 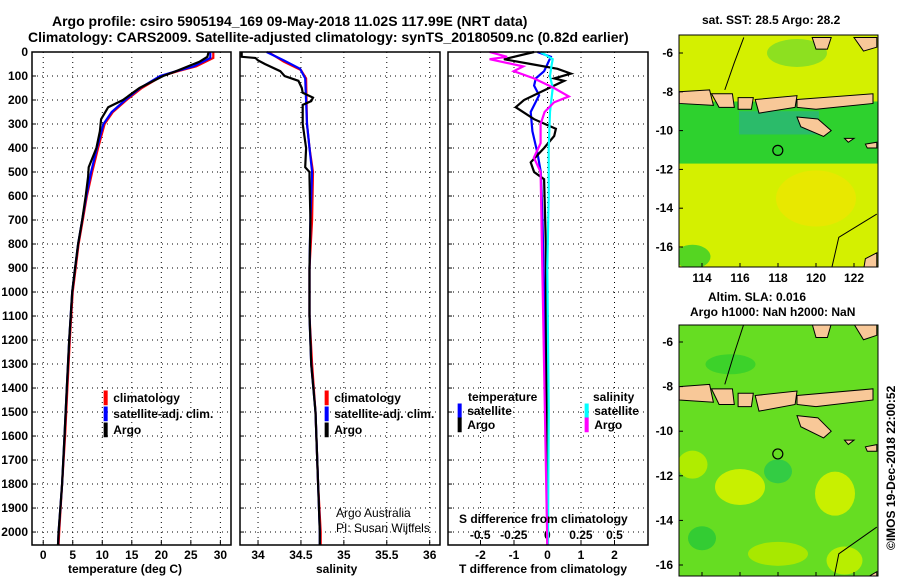 What do you see at coordinates (430, 555) in the screenshot?
I see `x-tick-label: 36` at bounding box center [430, 555].